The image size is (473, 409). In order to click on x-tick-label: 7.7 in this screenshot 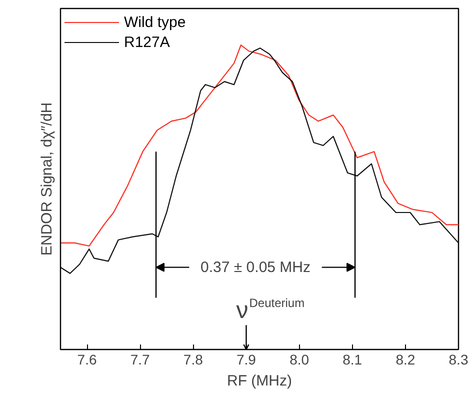, I will do `click(140, 360)`.